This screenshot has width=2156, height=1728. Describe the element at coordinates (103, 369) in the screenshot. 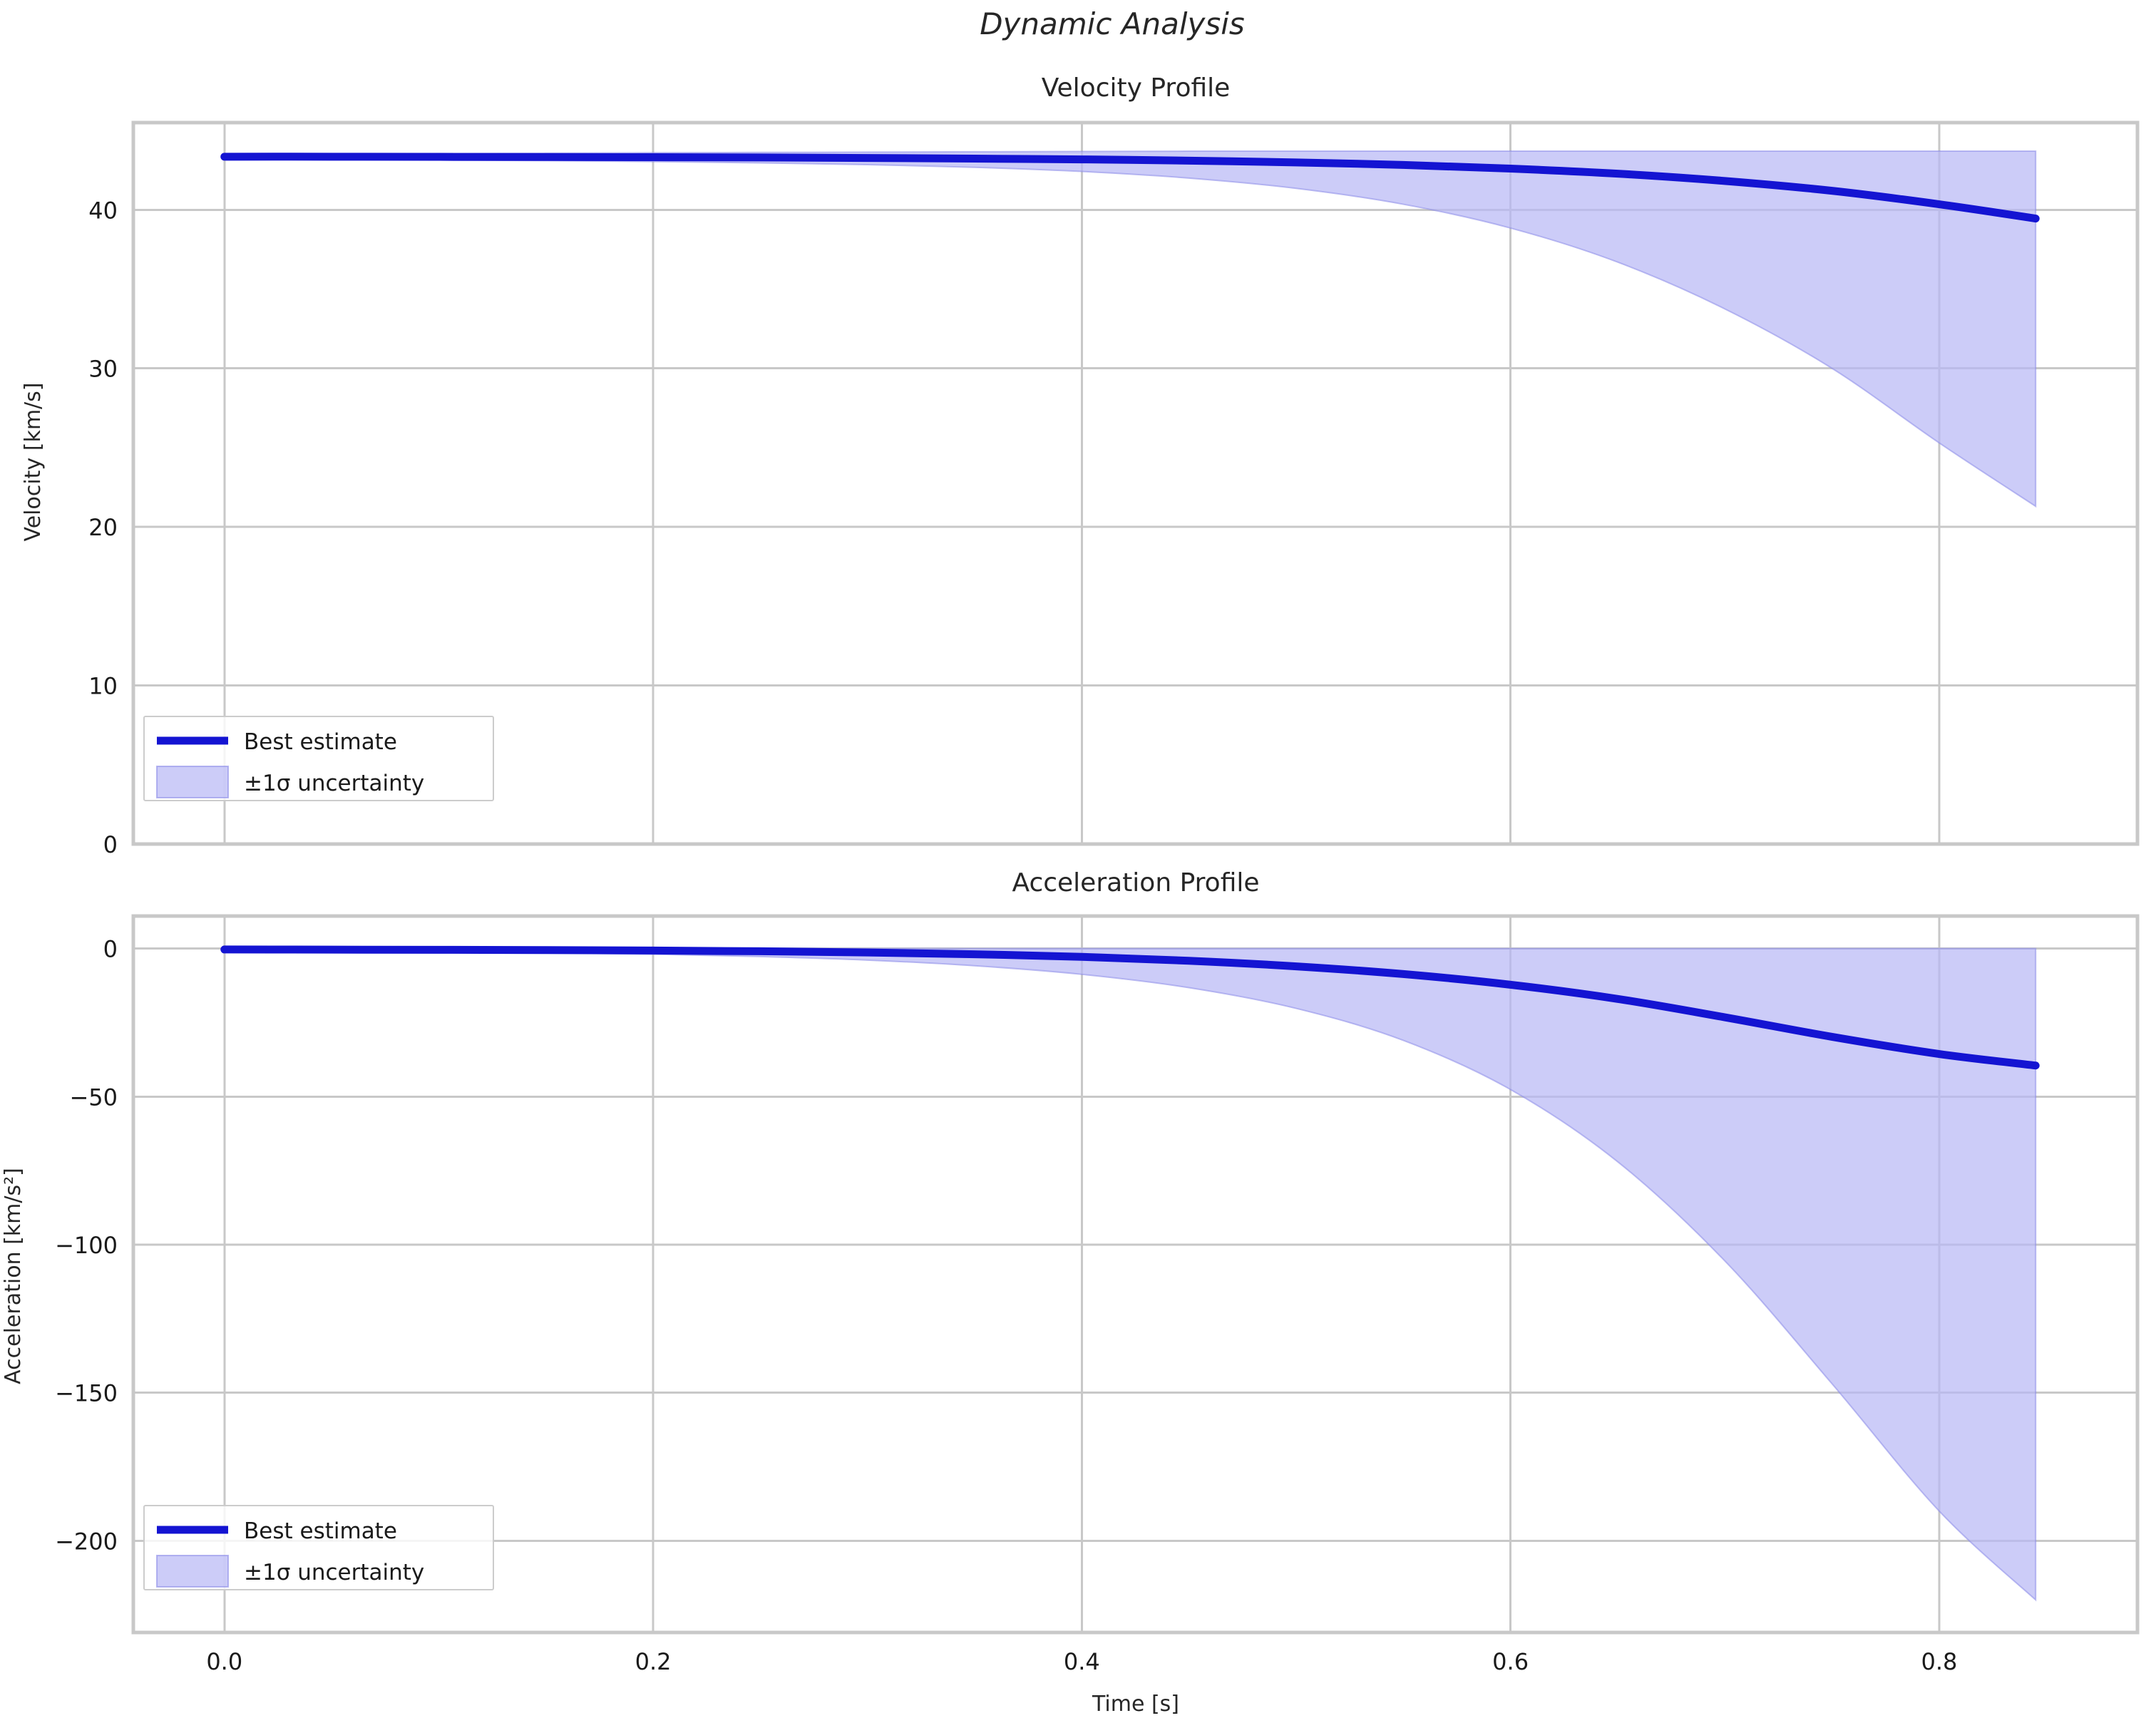

I see `y-tick-label: 30` at that location.